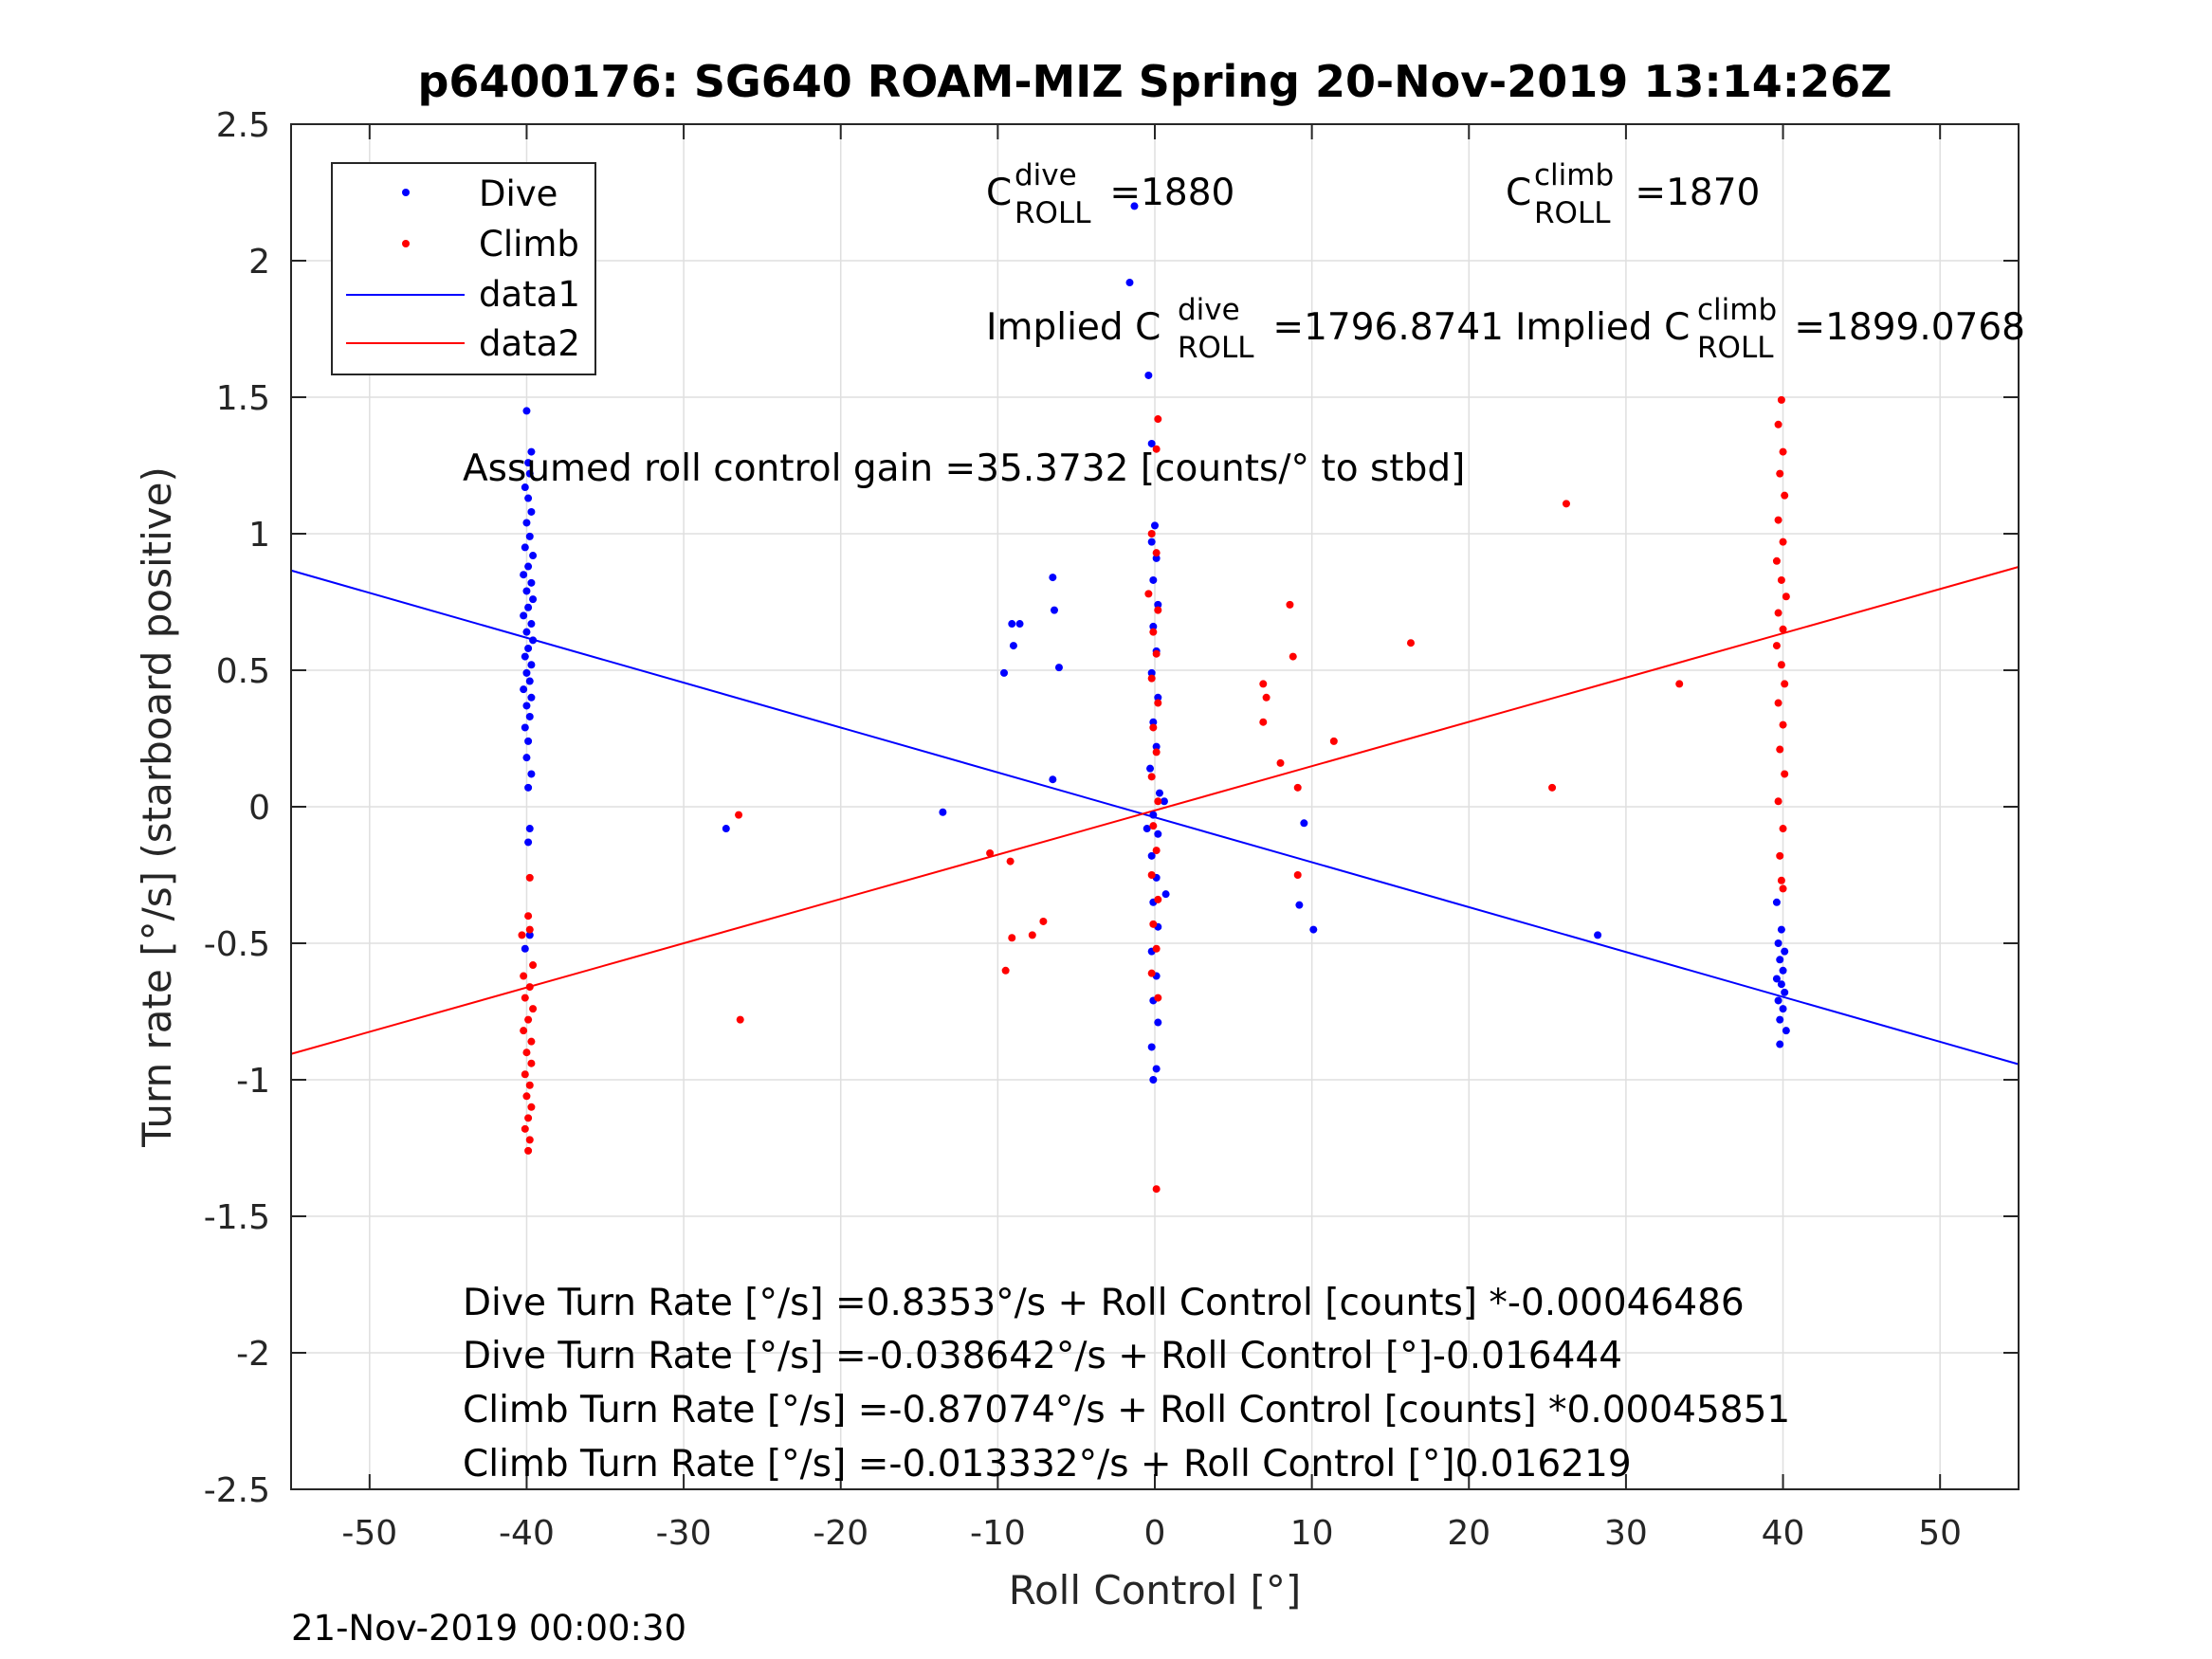 This screenshot has height=1659, width=2212. I want to click on y-tick-label: 2.5, so click(243, 125).